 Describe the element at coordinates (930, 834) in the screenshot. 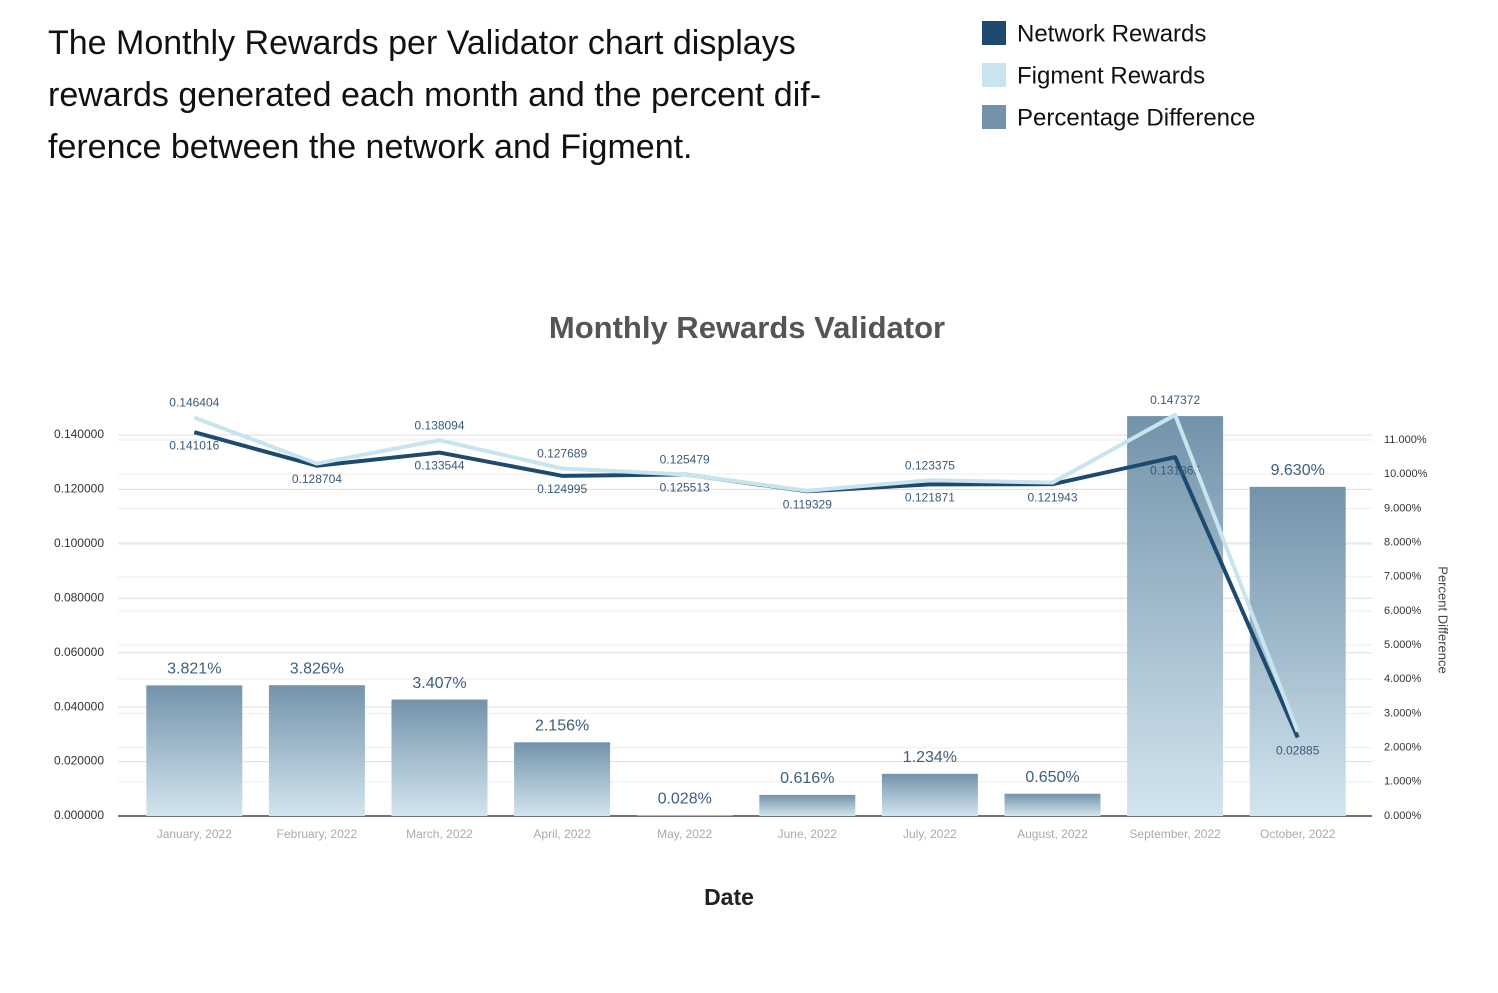

I see `x-tick-label: July, 2022` at that location.